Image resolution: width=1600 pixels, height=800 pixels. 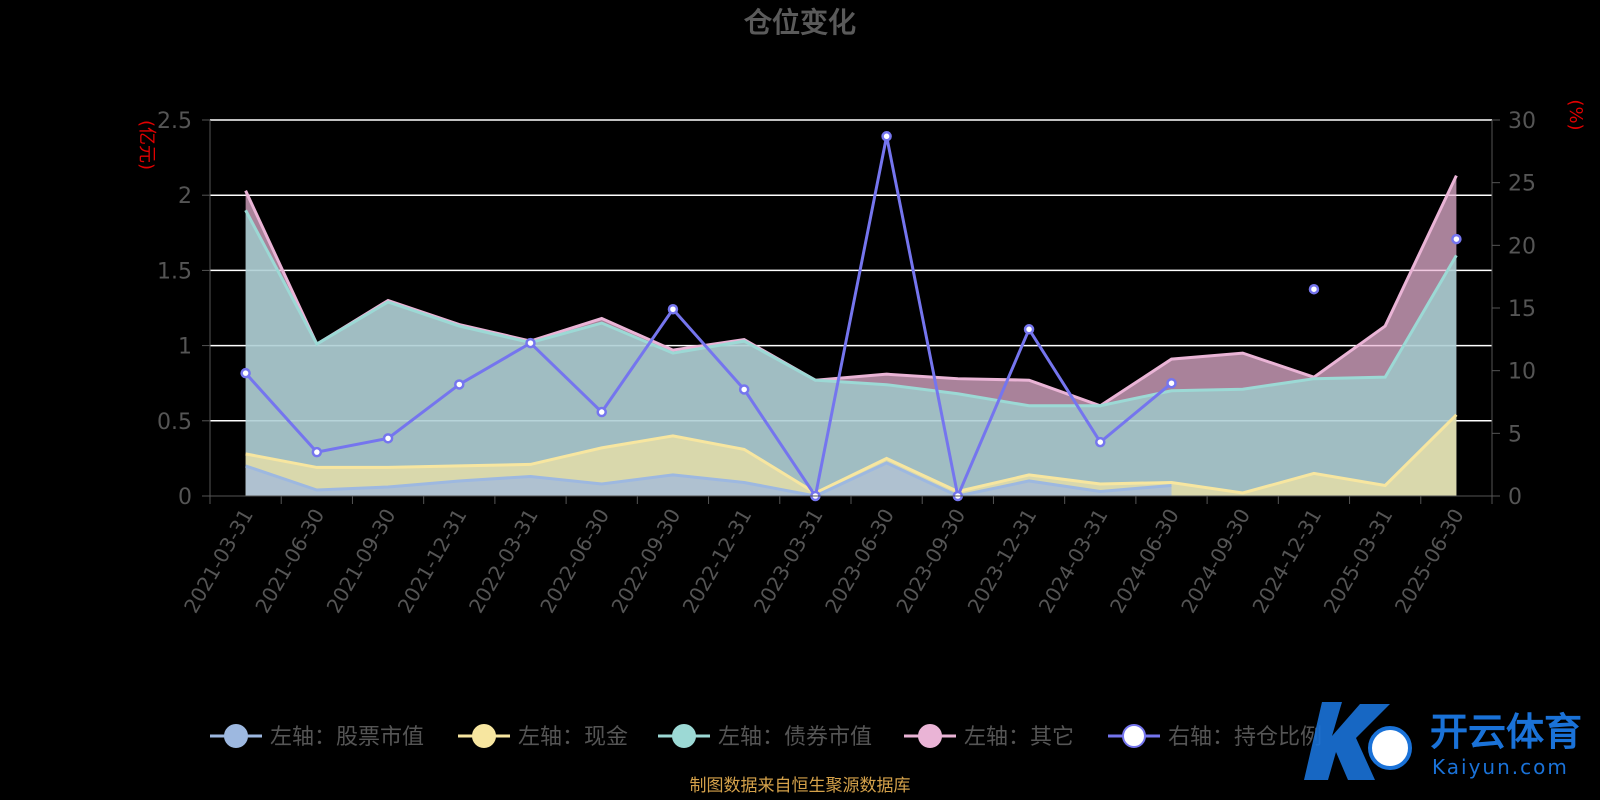 I want to click on right-tick-label: 15, so click(x=1522, y=309).